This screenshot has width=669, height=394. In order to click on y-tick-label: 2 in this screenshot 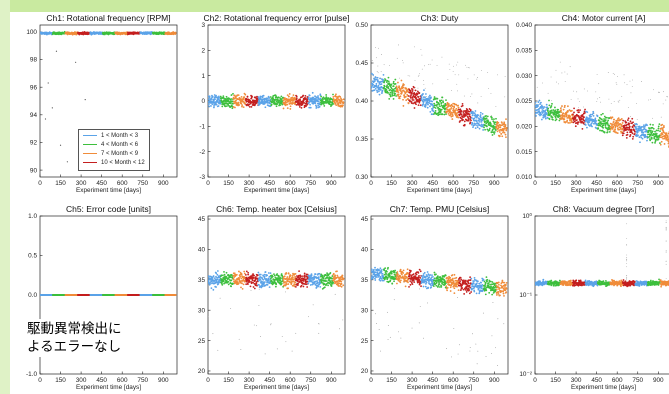, I will do `click(203, 51)`.